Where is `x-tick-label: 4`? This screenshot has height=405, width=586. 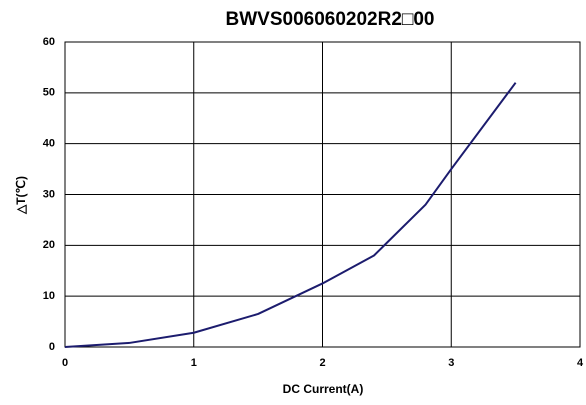 x-tick-label: 4 is located at coordinates (580, 363).